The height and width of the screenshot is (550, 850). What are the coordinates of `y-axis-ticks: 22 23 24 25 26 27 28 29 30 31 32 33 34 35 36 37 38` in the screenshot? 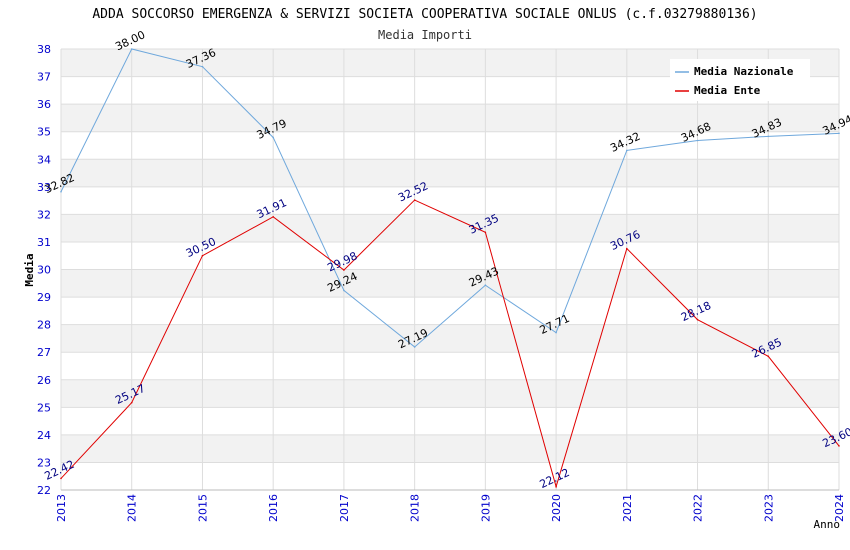 It's located at (44, 270).